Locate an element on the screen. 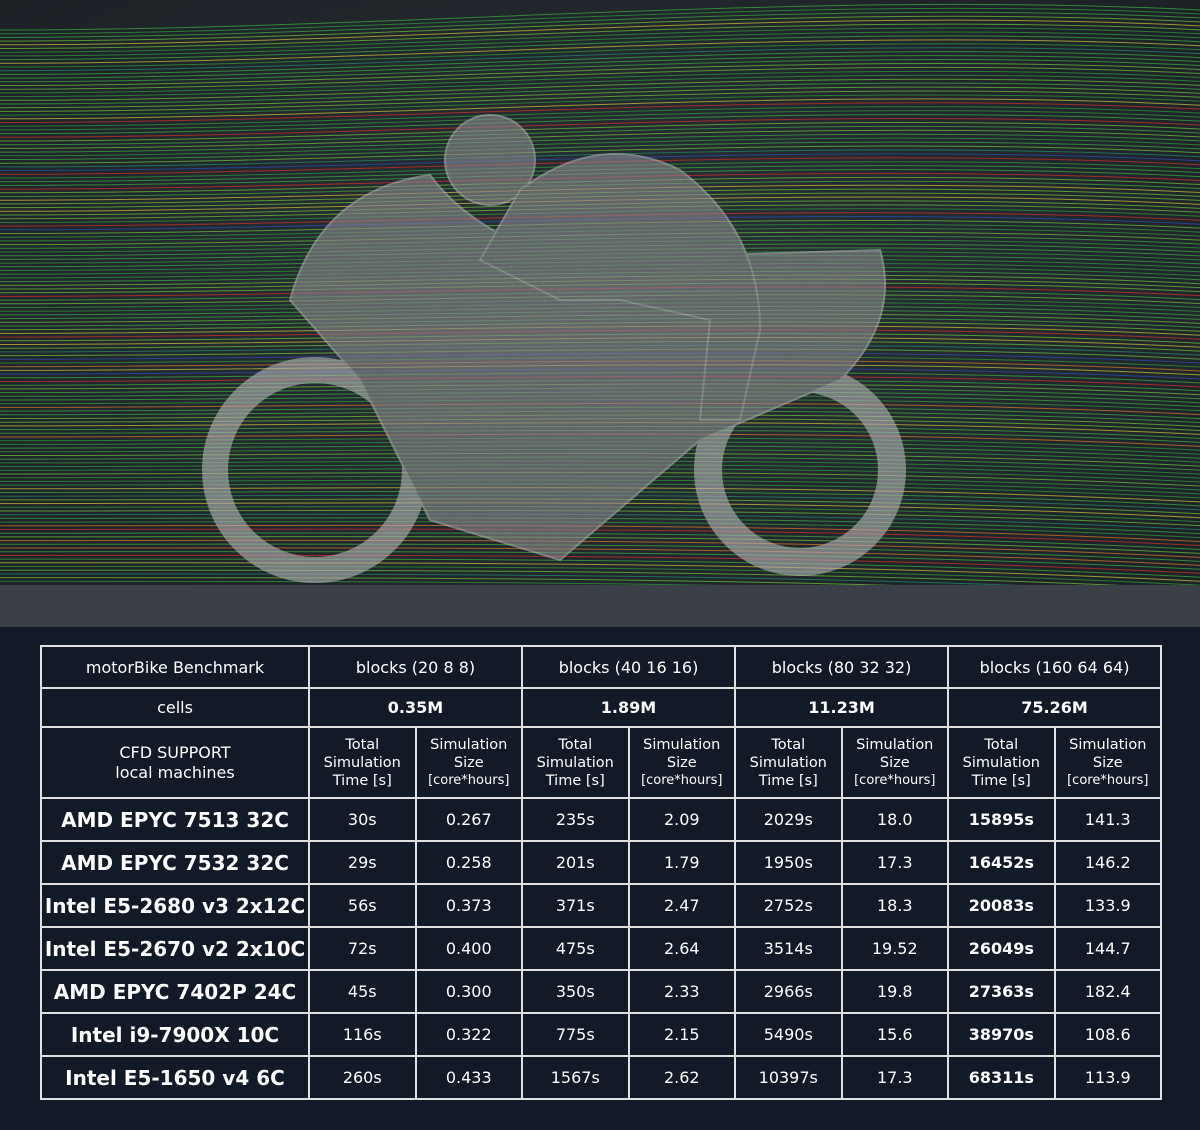 This screenshot has height=1130, width=1200. result-cell: 72s is located at coordinates (362, 948).